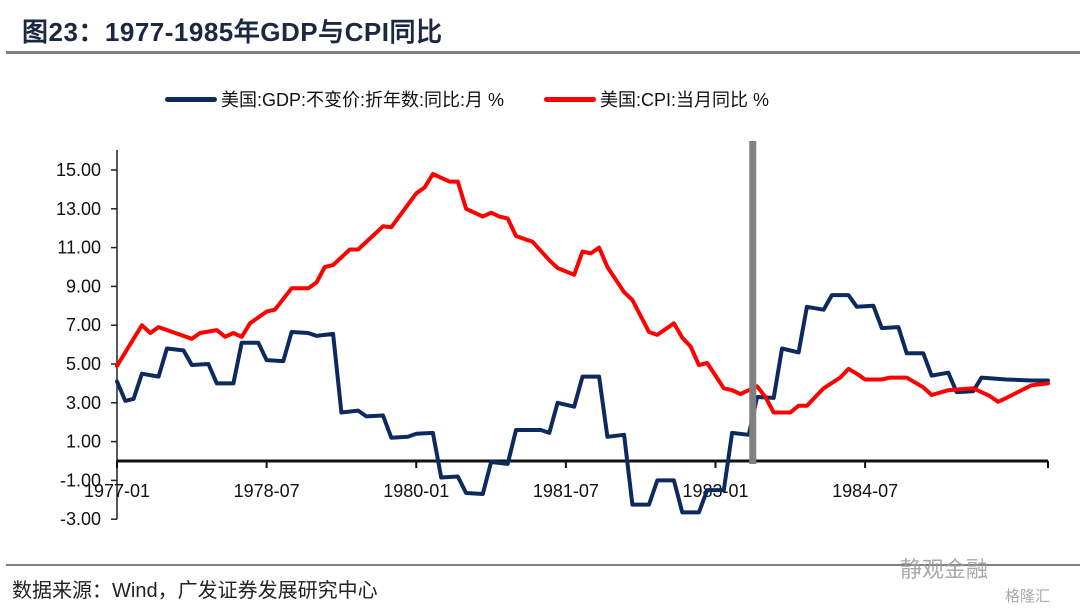  I want to click on legend-label-gdp: 美国:GDP:不变价:折年数:同比:月 %, so click(363, 100).